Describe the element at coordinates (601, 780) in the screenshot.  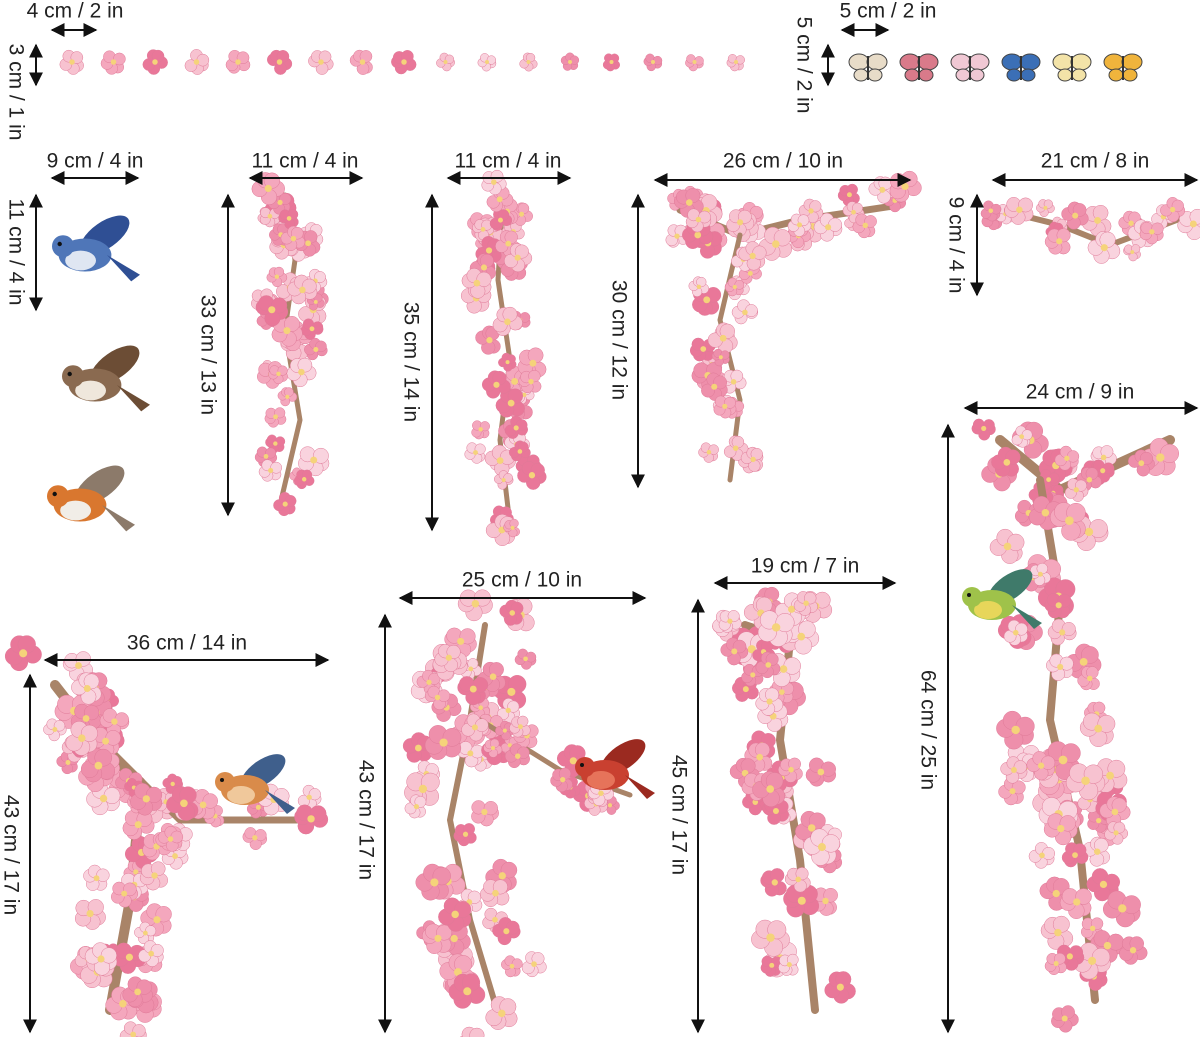
I see `bird-belly` at that location.